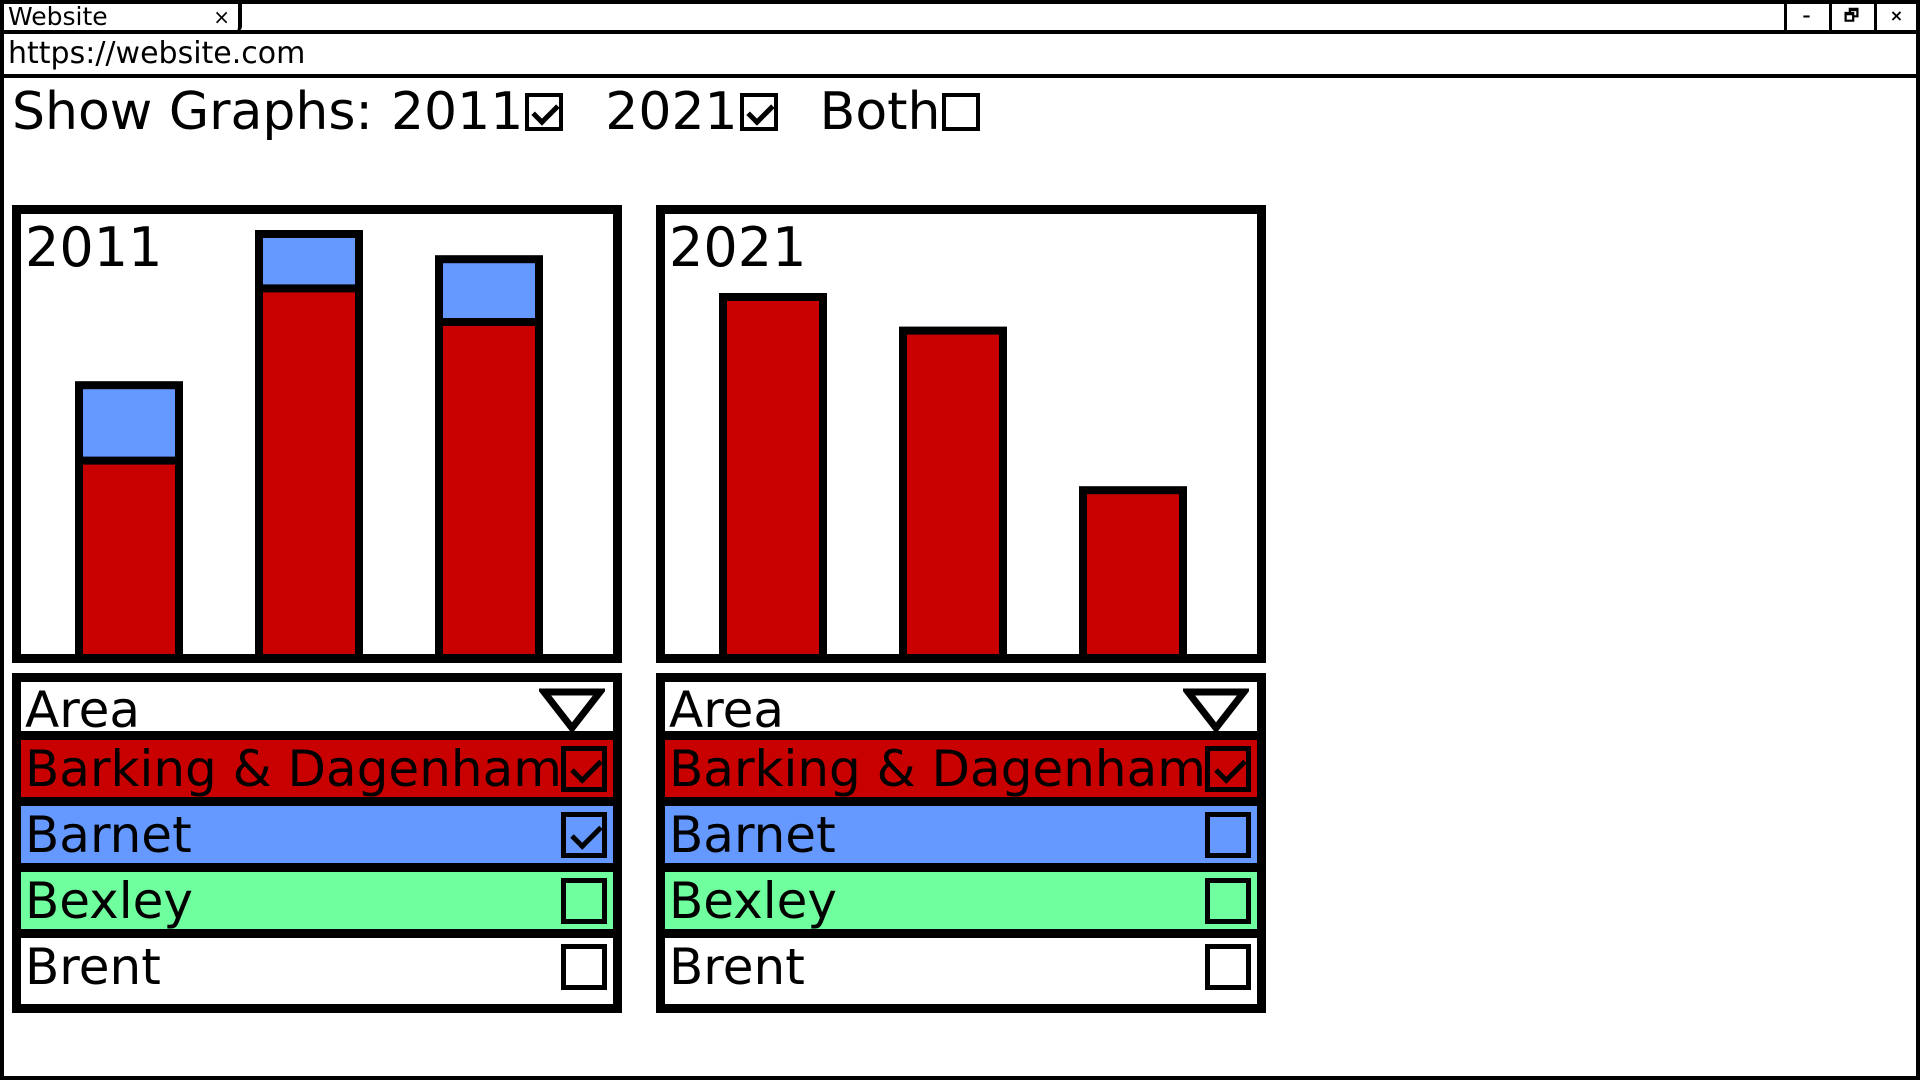 The height and width of the screenshot is (1080, 1920). Describe the element at coordinates (221, 17) in the screenshot. I see `tab-close-icon: ×` at that location.